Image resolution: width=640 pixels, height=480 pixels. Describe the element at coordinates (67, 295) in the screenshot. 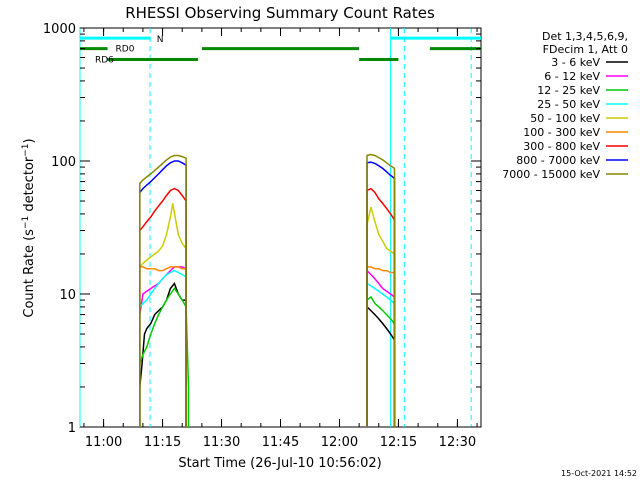

I see `y-tick-label-1: 10` at that location.